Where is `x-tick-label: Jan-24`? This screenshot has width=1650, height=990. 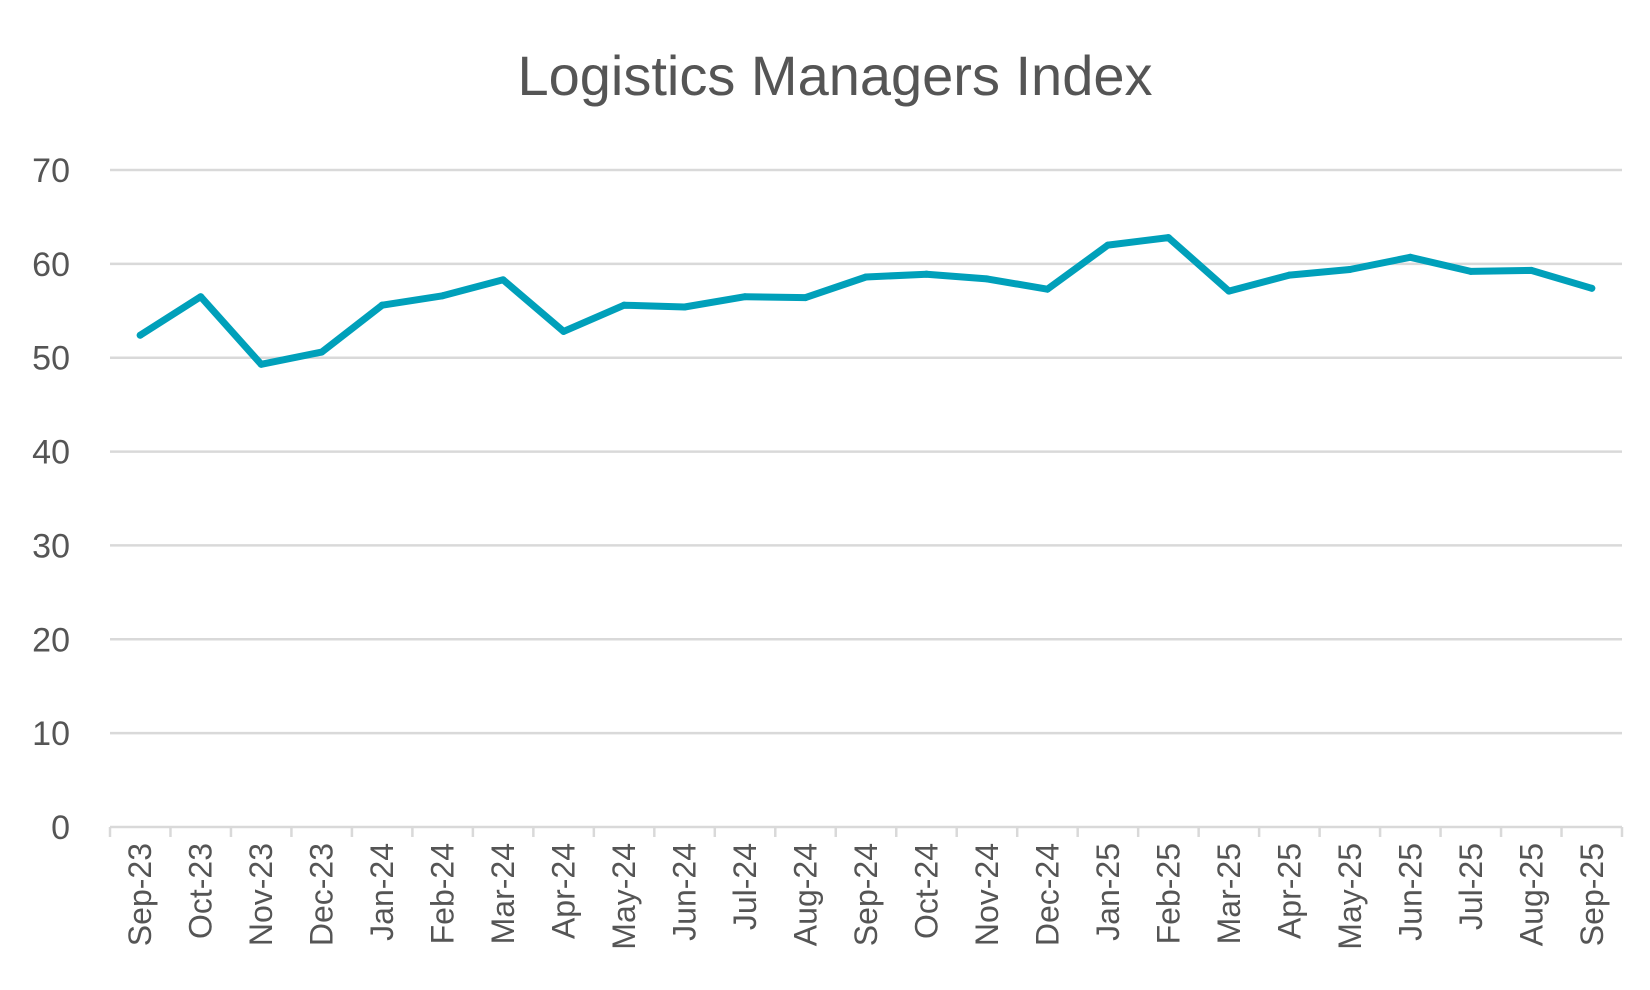 x-tick-label: Jan-24 is located at coordinates (382, 892).